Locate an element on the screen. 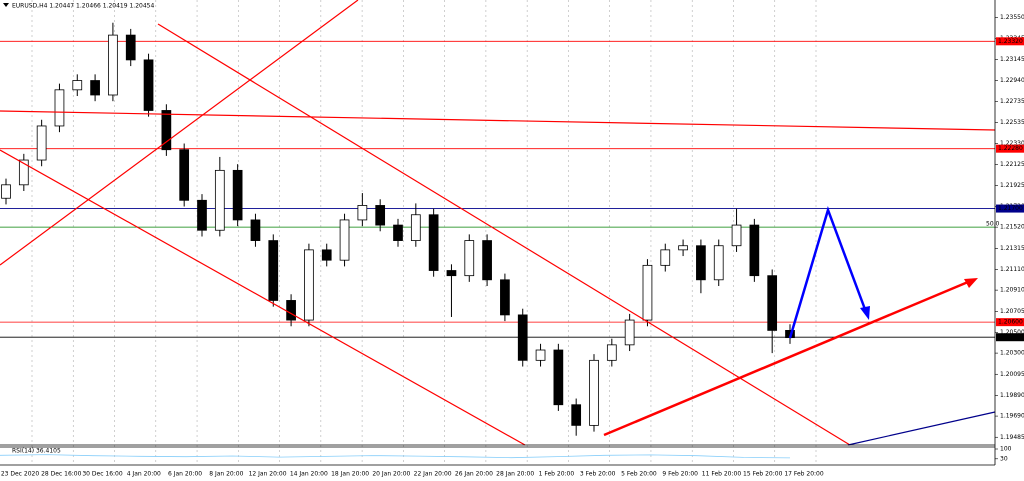  x-tick-label: 28 Dec 16:00 is located at coordinates (61, 474).